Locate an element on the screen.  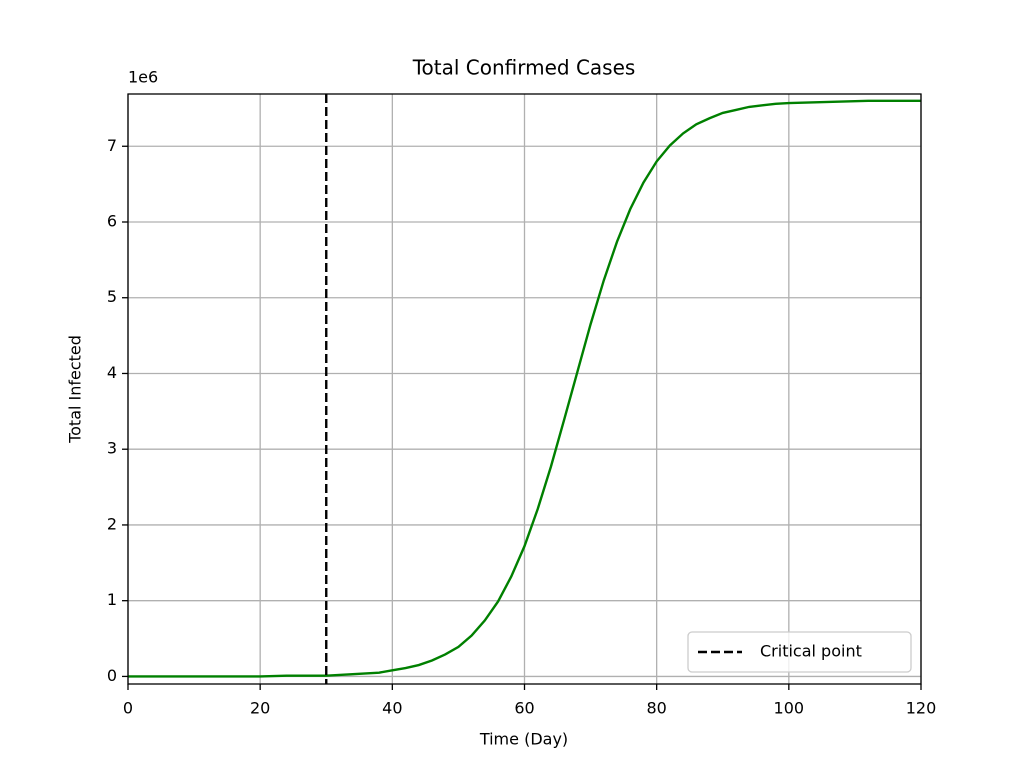
y-tick-label: 5 is located at coordinates (112, 296).